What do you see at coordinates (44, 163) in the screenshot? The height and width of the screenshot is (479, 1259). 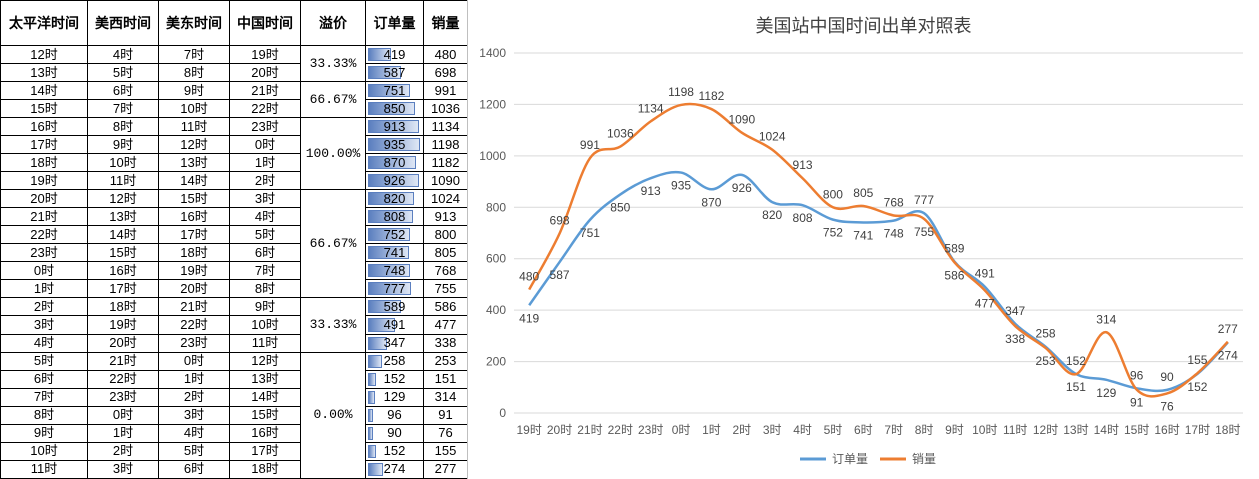 I see `pacific-time-cell: 18时` at bounding box center [44, 163].